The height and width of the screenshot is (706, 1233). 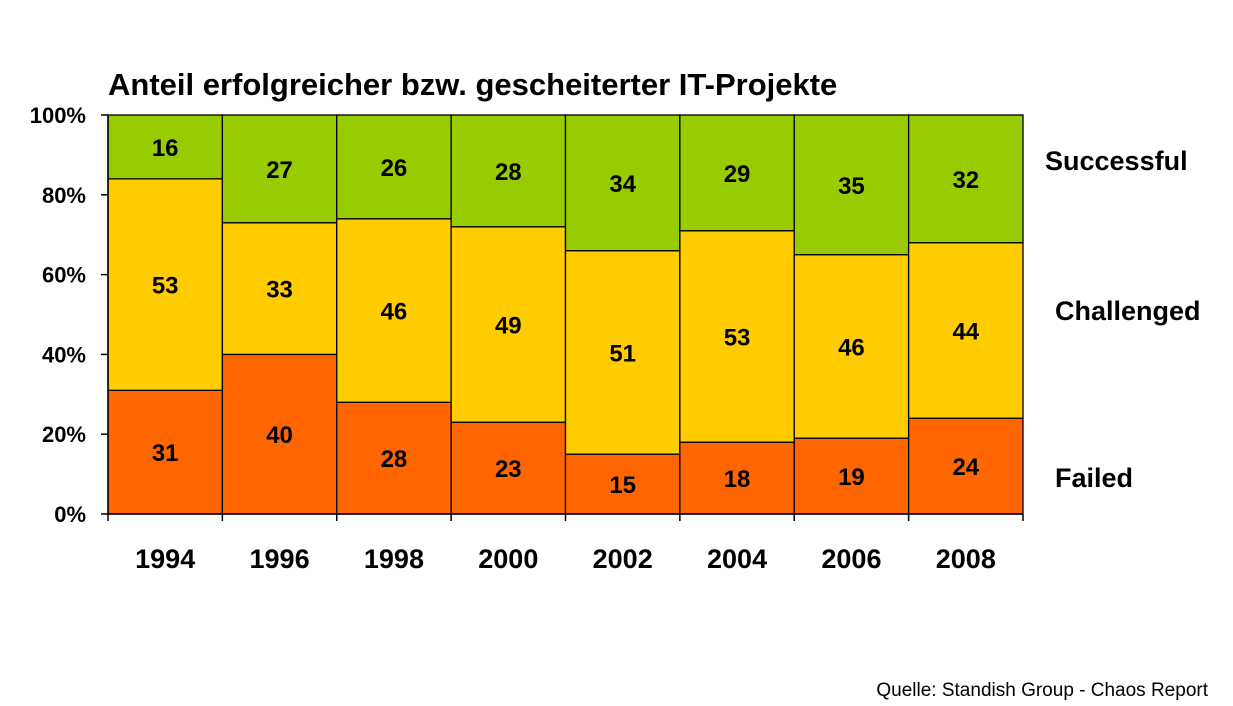 I want to click on value-label-failed-1994: 31, so click(x=165, y=453).